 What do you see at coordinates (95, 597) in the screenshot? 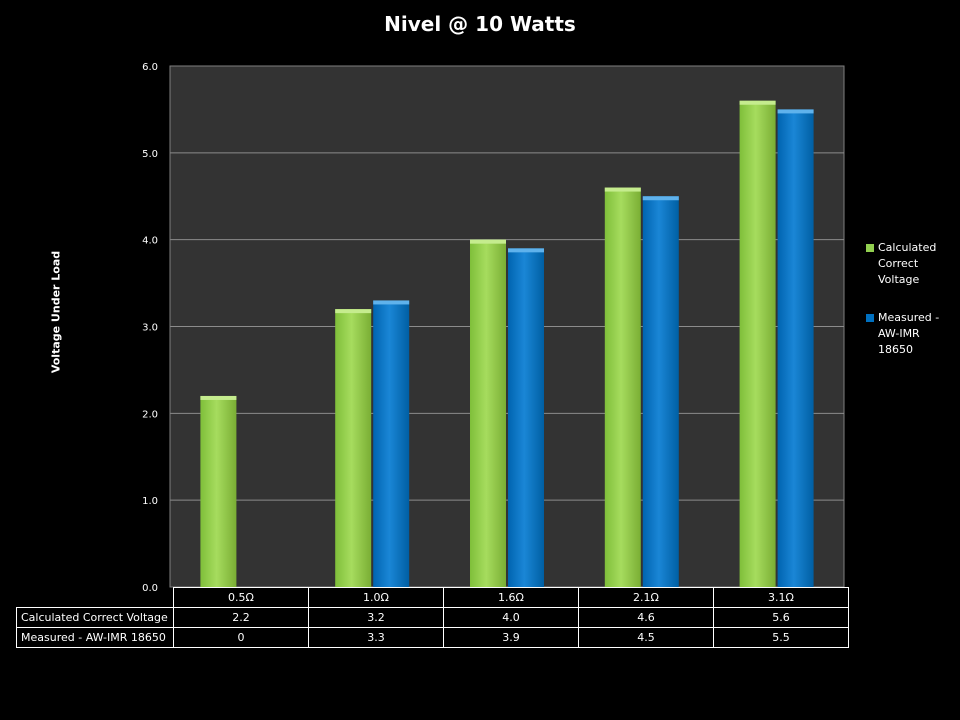
I see `table-corner-cell` at bounding box center [95, 597].